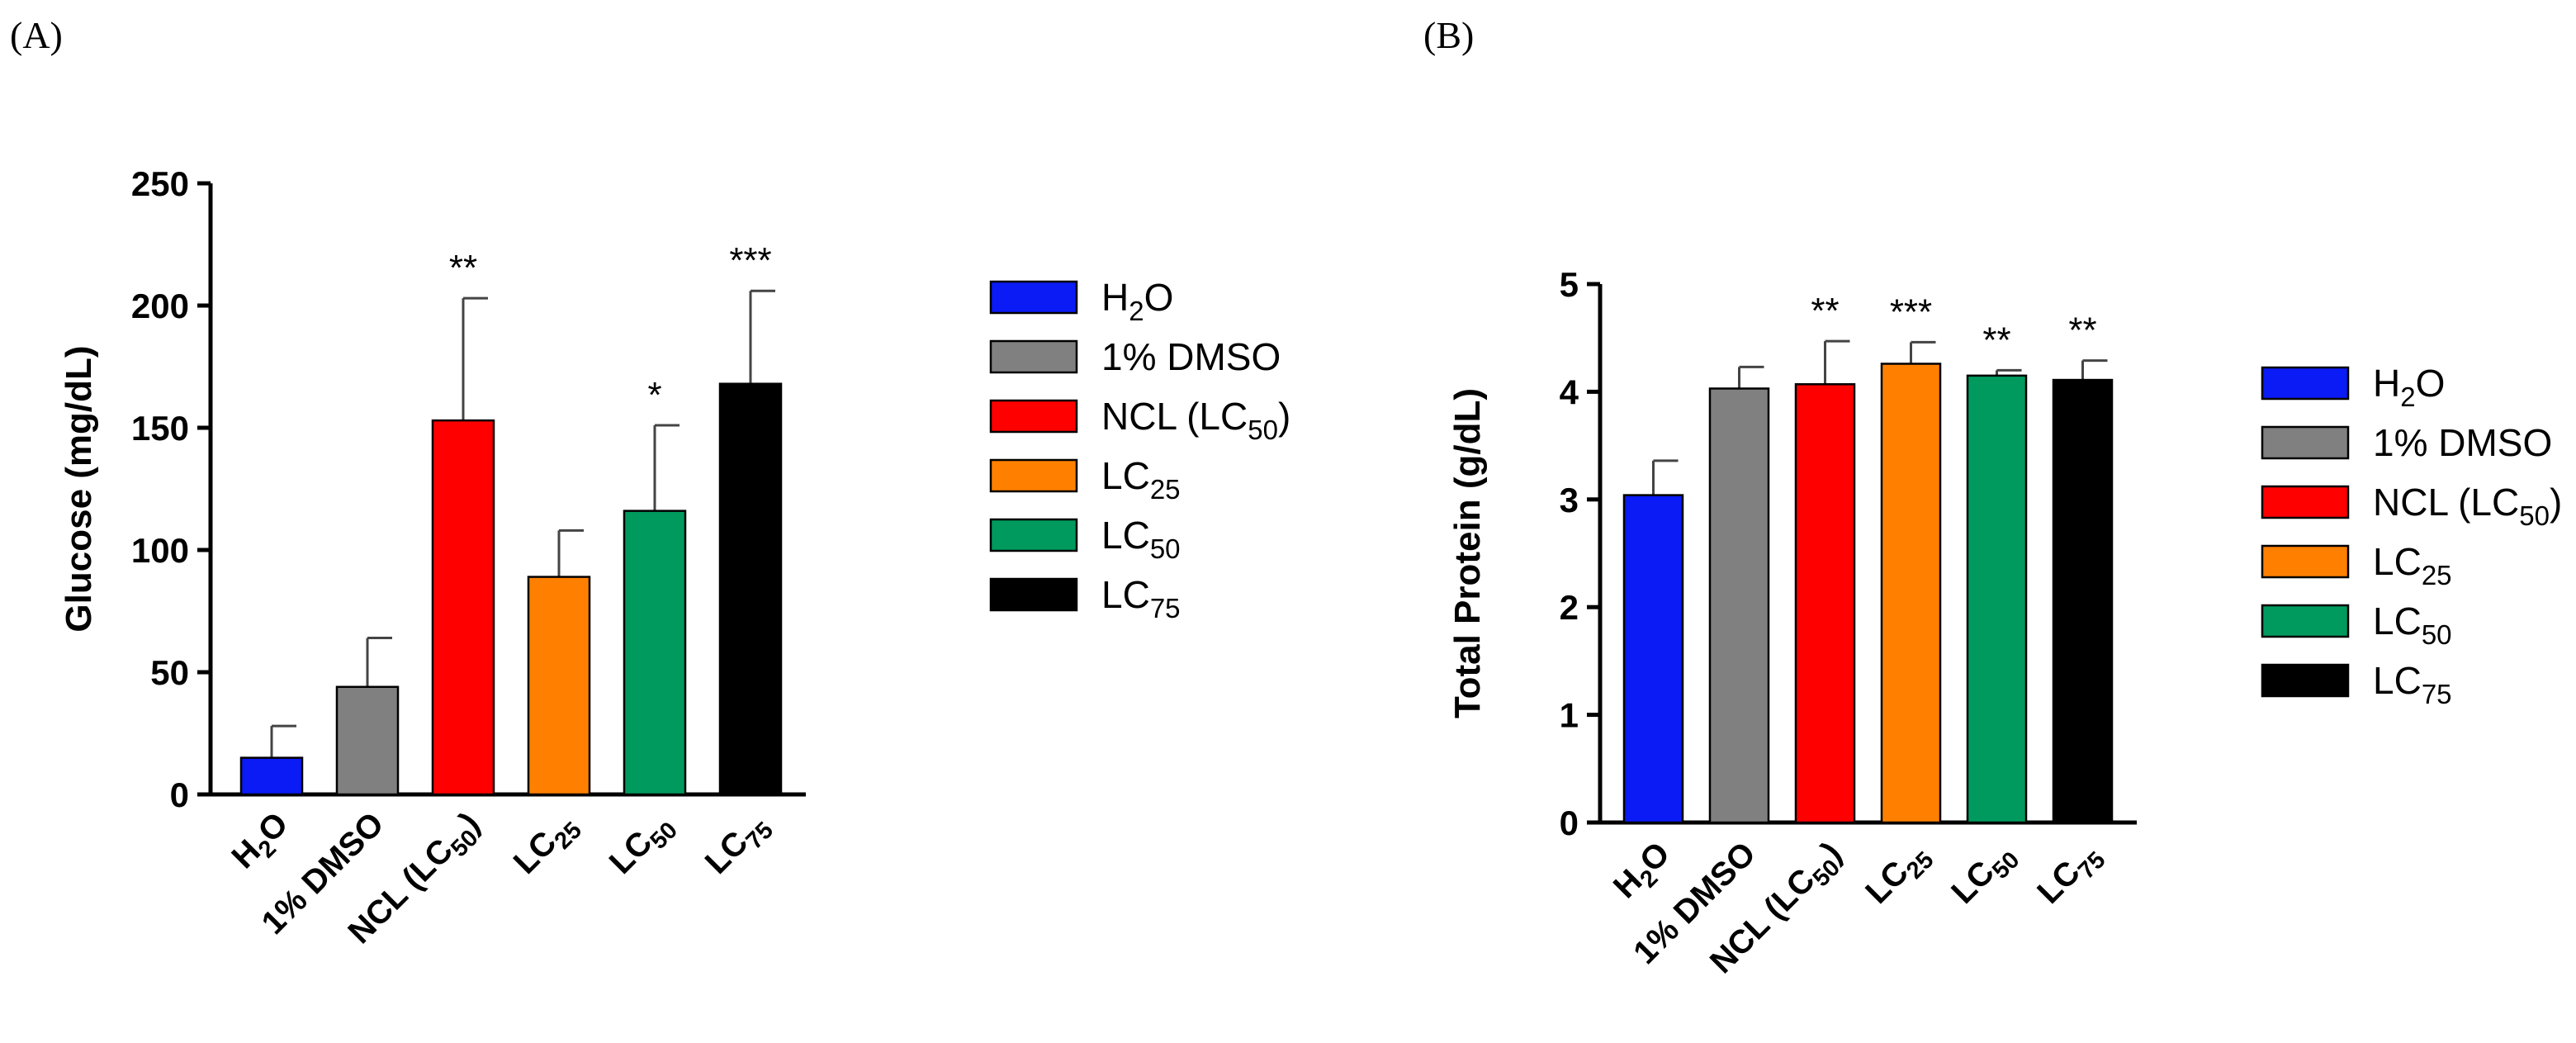  Describe the element at coordinates (1569, 392) in the screenshot. I see `y-tick-label: 4` at that location.